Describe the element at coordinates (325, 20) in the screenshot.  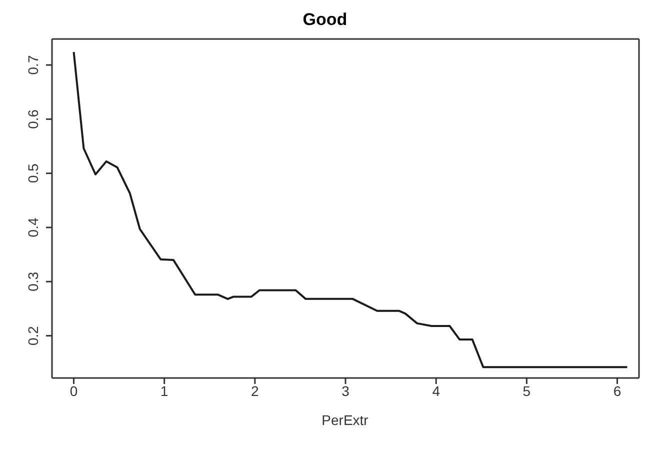
I see `chart-title: Good` at that location.